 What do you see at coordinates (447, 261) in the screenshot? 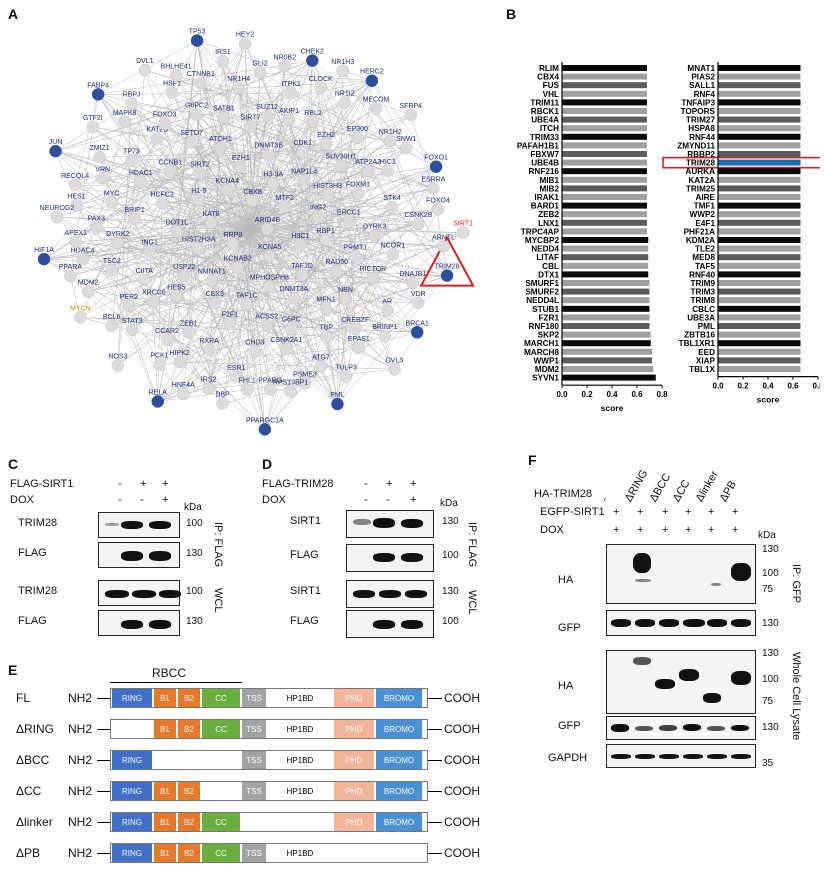
I see `highlight-triangle` at bounding box center [447, 261].